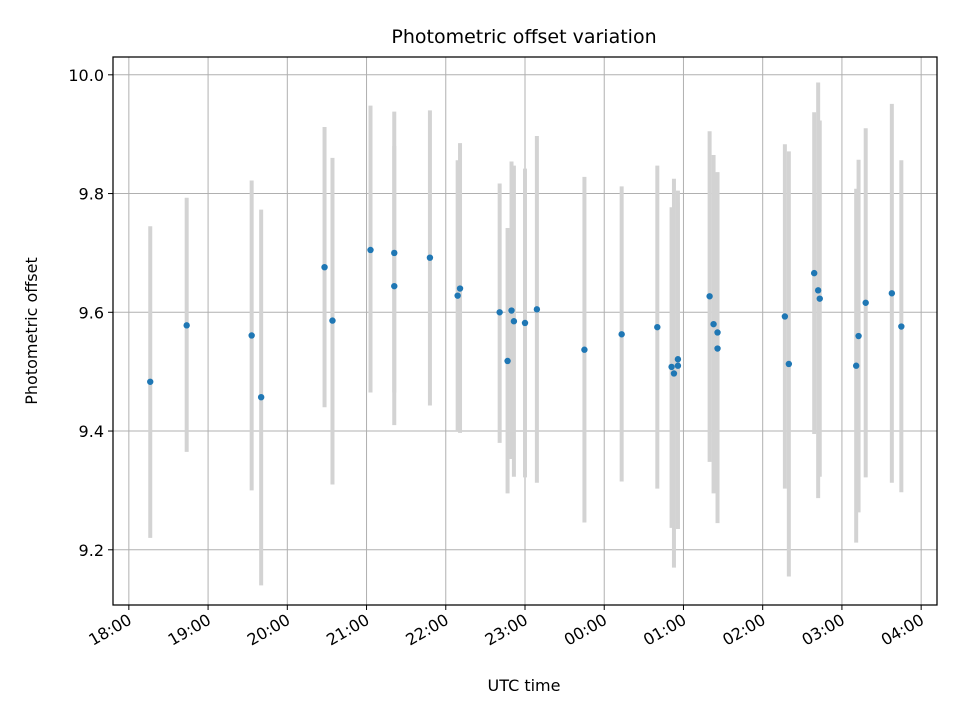 This screenshot has width=960, height=720. What do you see at coordinates (664, 630) in the screenshot?
I see `x-tick-label: 01:00` at bounding box center [664, 630].